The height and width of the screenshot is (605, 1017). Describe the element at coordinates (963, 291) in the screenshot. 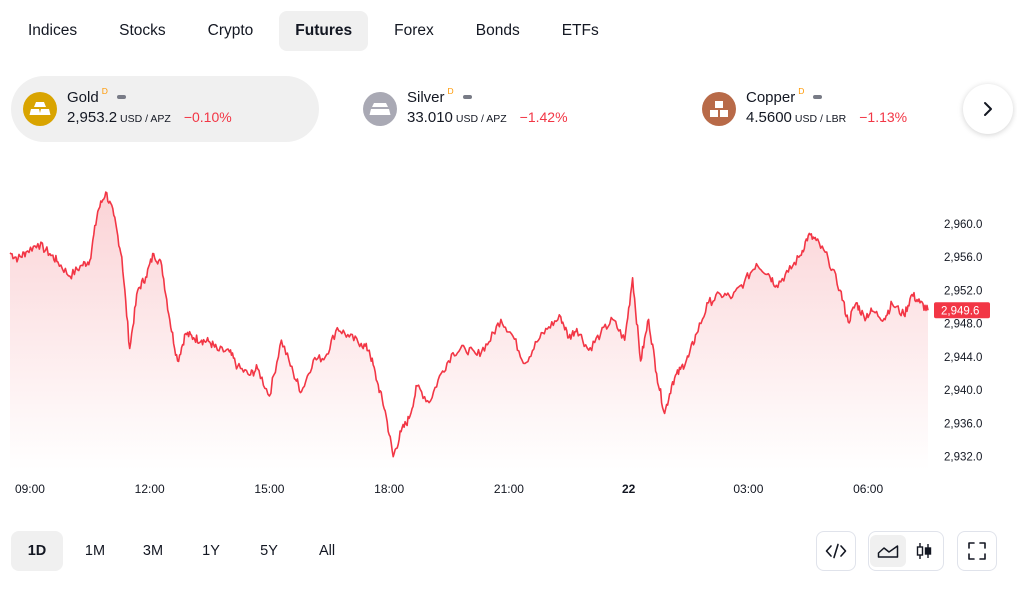

I see `price-axis-label: 2,952.0` at that location.